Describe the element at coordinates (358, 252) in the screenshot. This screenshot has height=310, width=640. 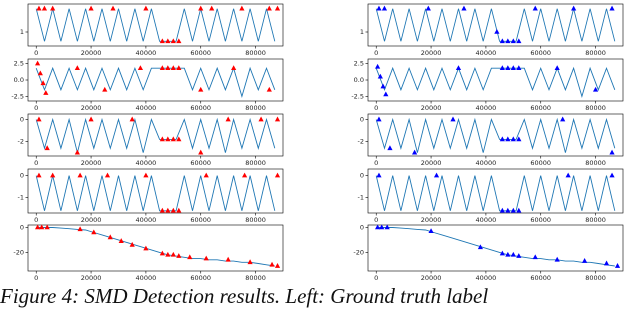
I see `y-tick-label: -20` at that location.